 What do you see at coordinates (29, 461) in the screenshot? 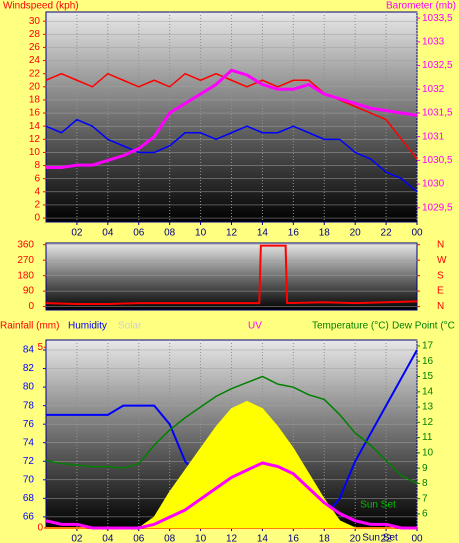
I see `y-tick-label: 72` at bounding box center [29, 461].